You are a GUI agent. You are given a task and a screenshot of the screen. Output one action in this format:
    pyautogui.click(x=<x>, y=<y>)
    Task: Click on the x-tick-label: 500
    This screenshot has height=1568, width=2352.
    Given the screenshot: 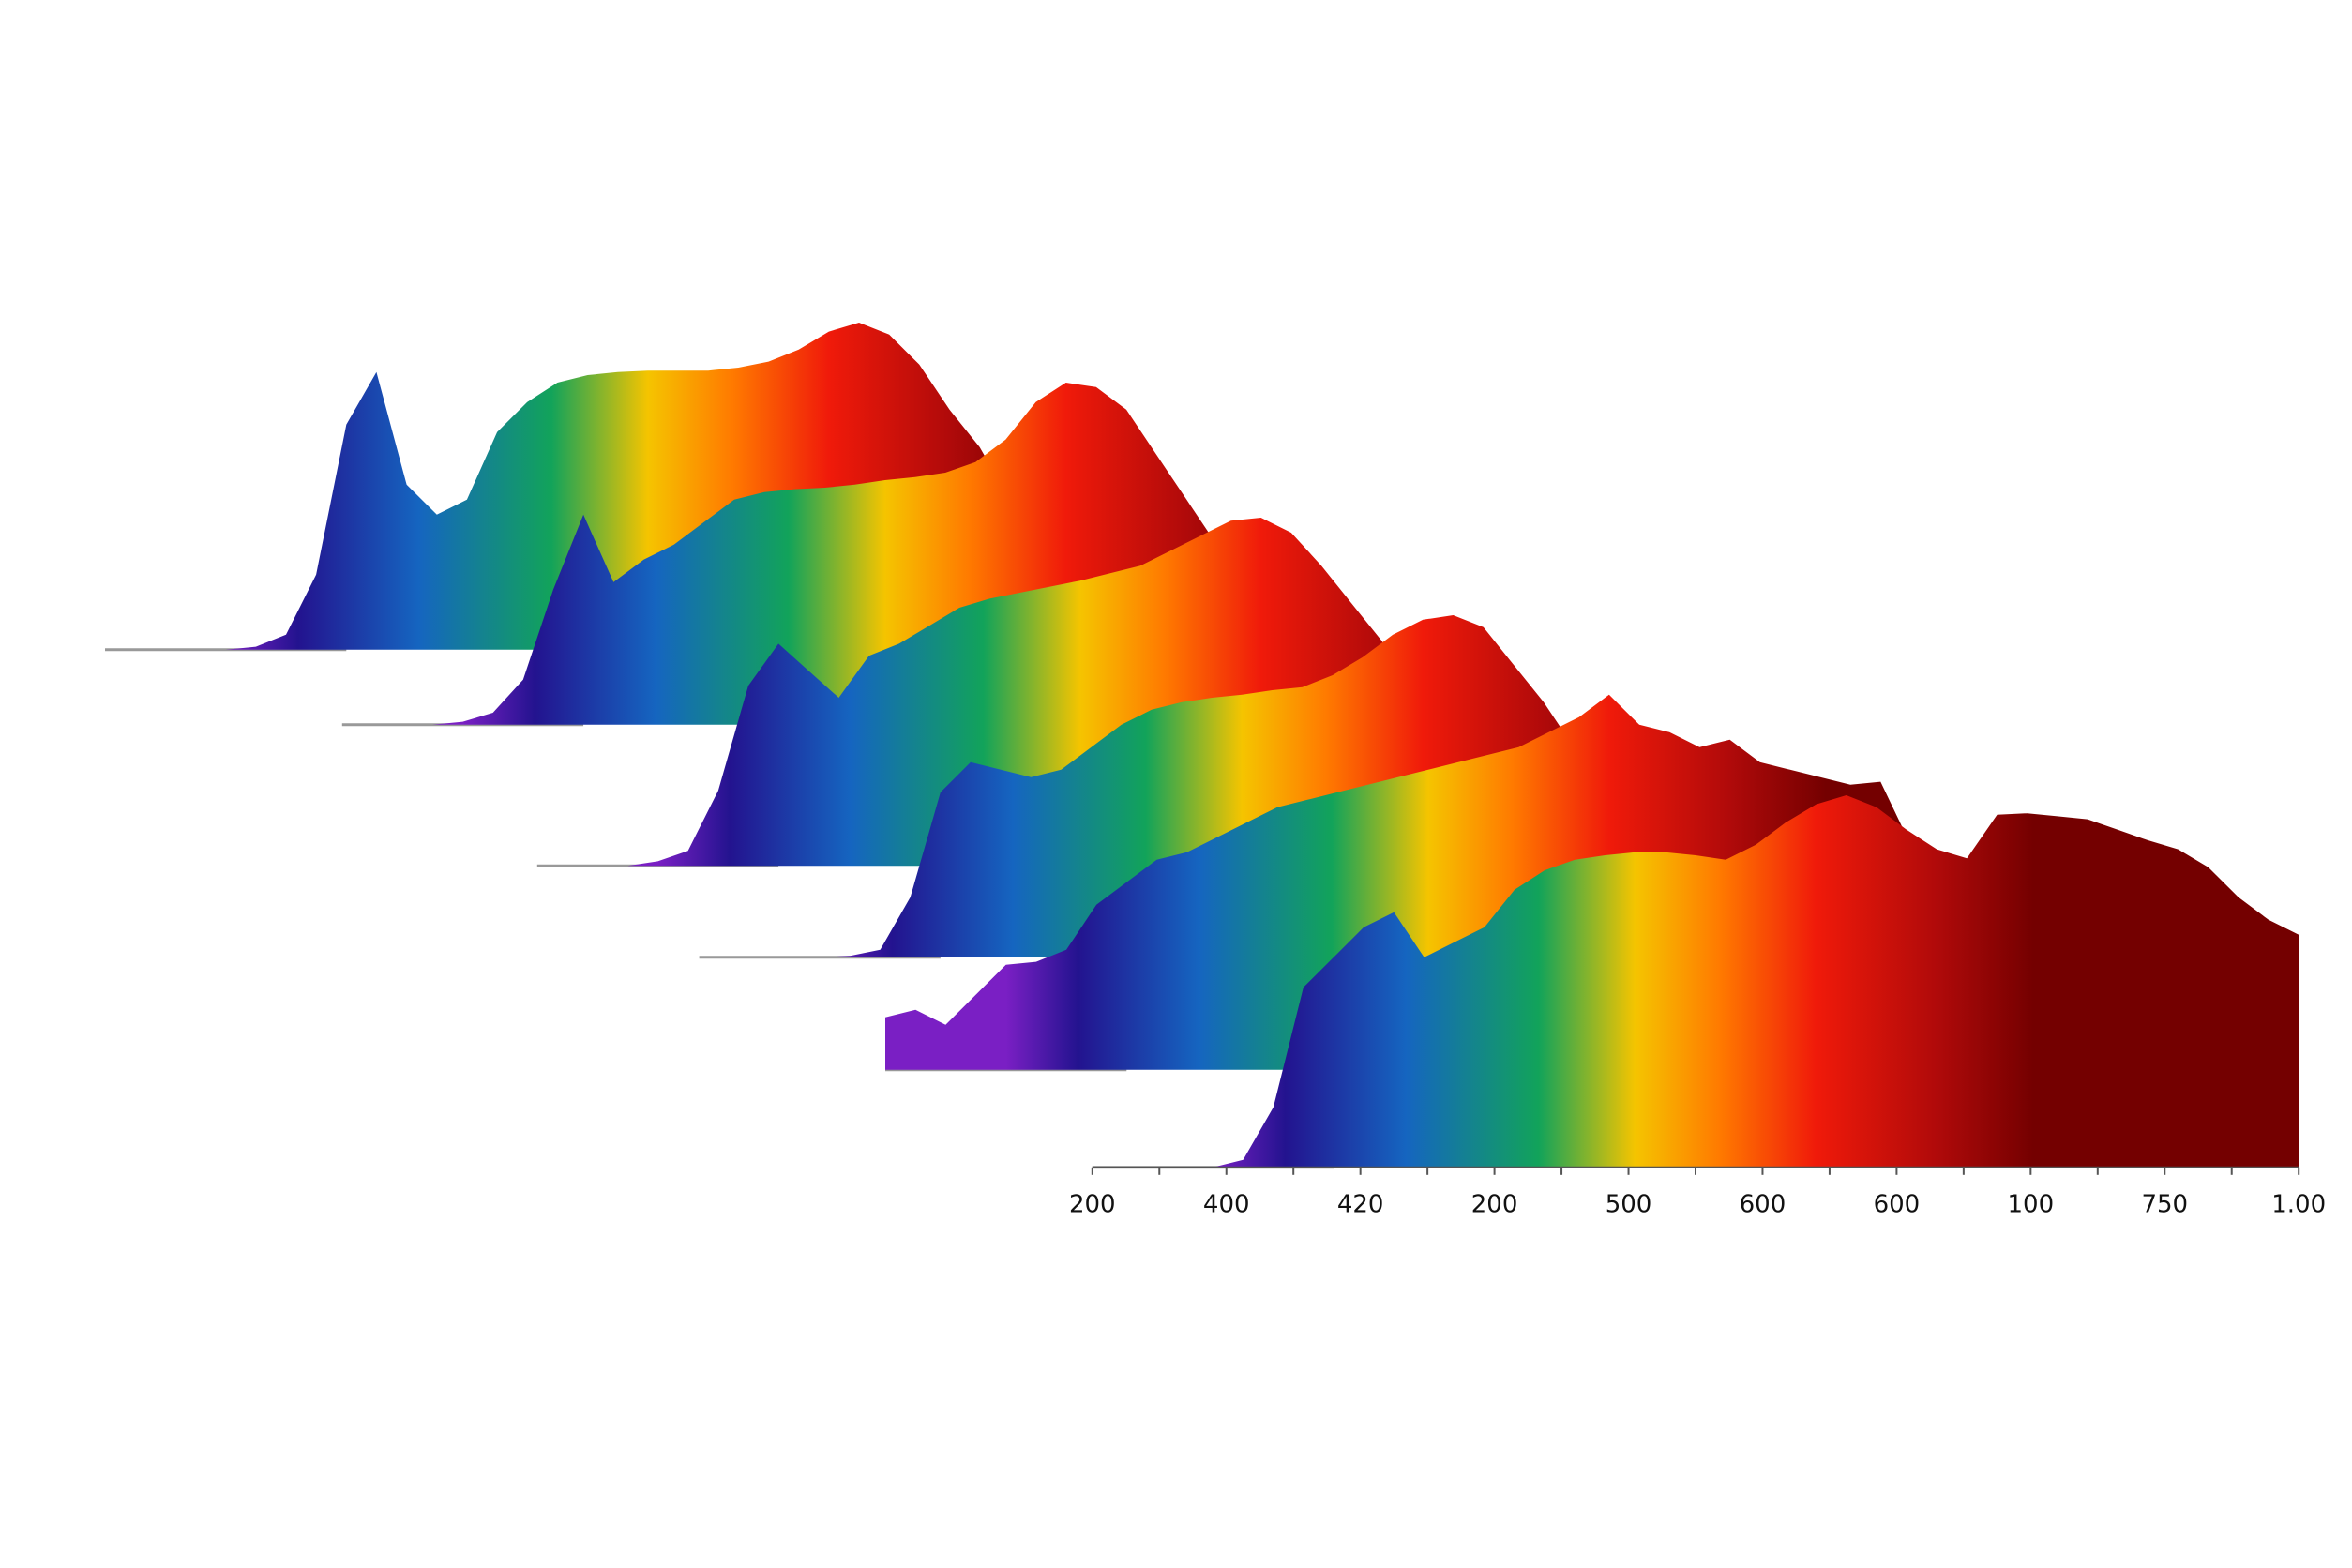 What is the action you would take?
    pyautogui.click(x=1629, y=1204)
    